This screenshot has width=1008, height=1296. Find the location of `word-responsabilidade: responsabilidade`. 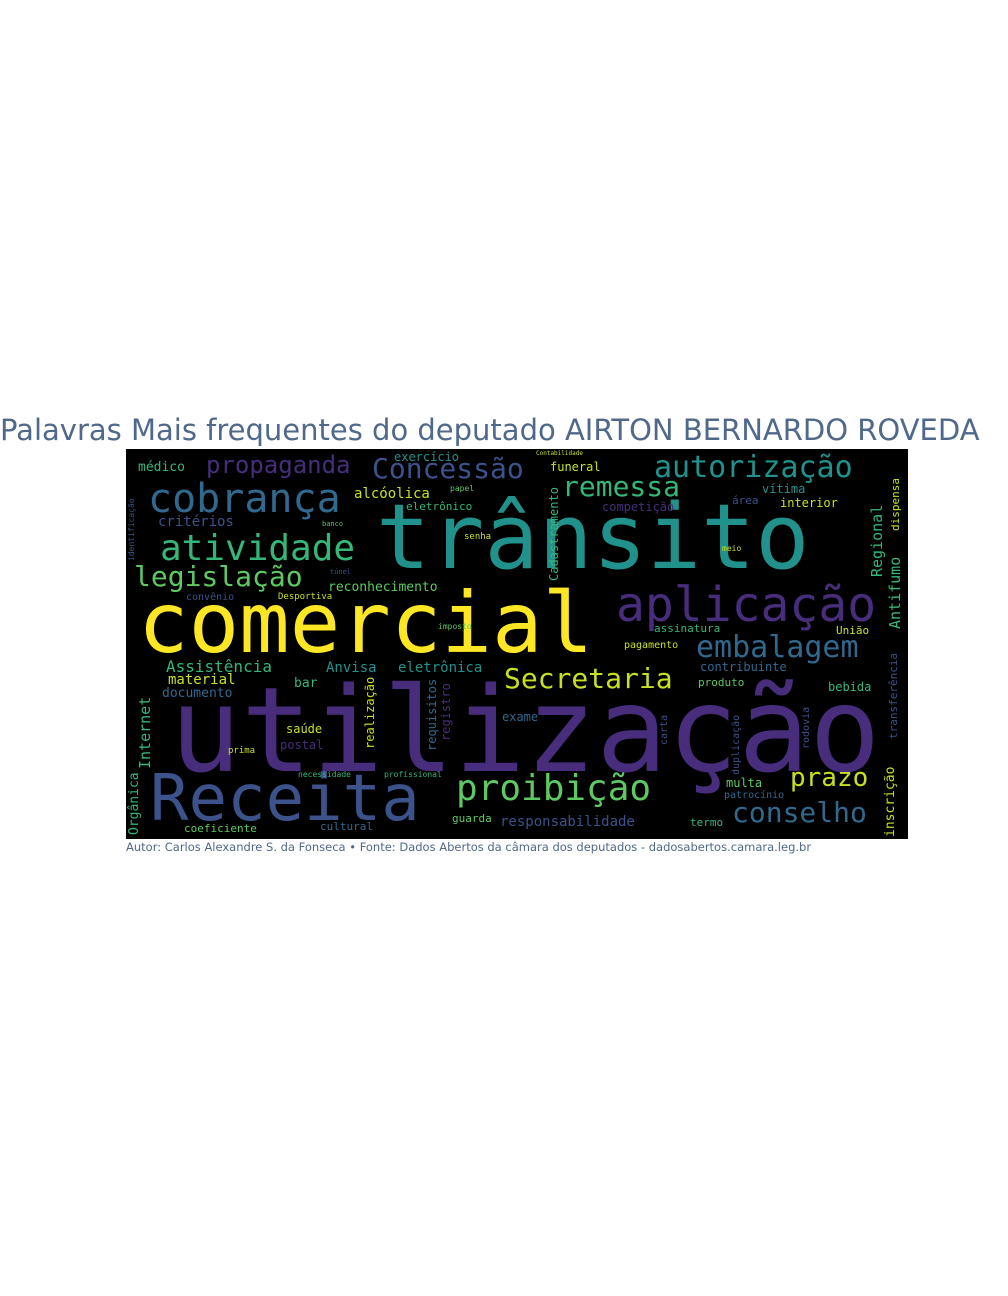

word-responsabilidade: responsabilidade is located at coordinates (567, 822).